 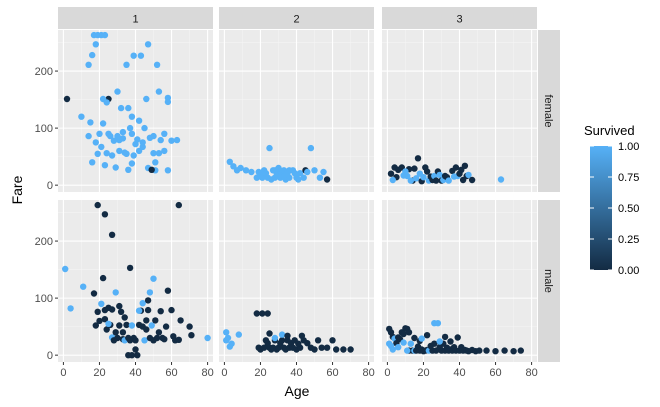 I want to click on panel-1-male, so click(x=135, y=281).